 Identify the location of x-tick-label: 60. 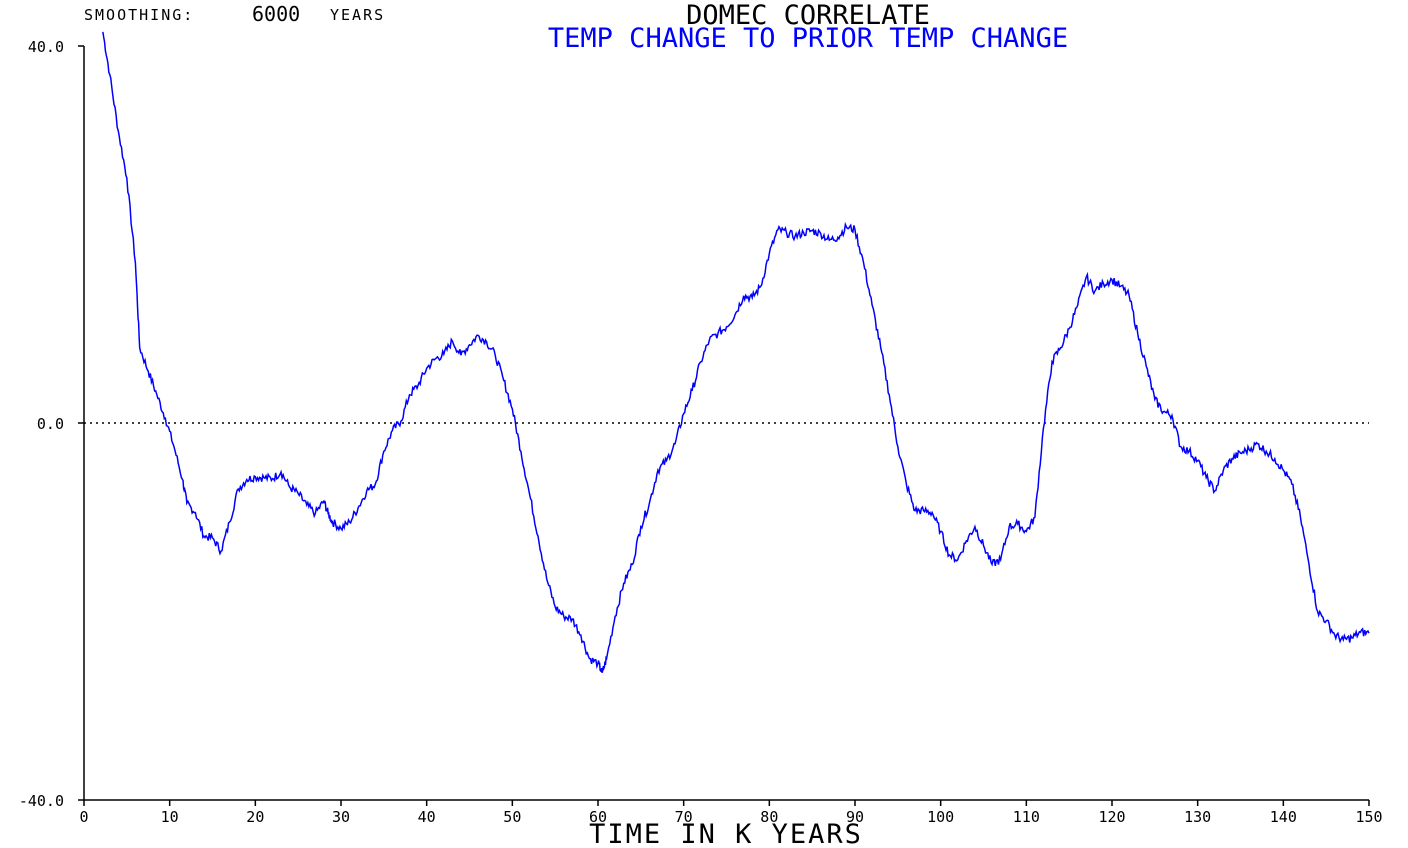
(598, 817).